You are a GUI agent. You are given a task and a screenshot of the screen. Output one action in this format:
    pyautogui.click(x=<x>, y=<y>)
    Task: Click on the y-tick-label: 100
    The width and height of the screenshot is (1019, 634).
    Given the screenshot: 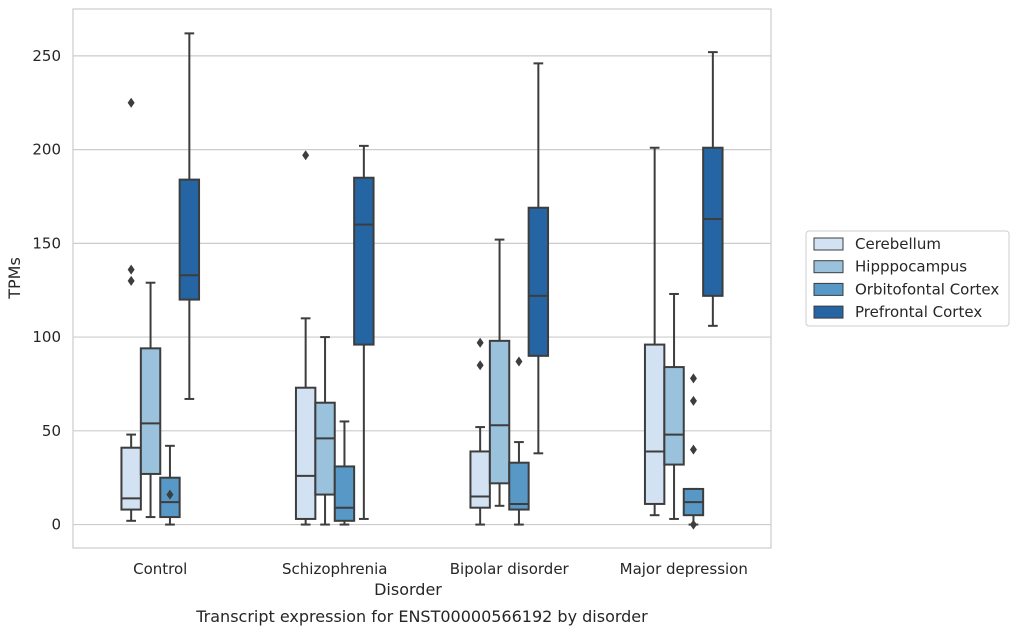 What is the action you would take?
    pyautogui.click(x=46, y=337)
    